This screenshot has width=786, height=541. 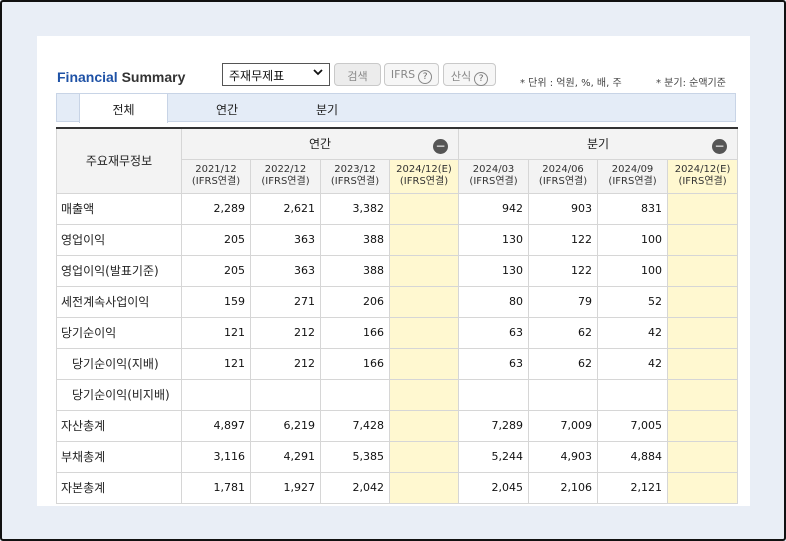 I want to click on table-cell: 271, so click(x=285, y=301).